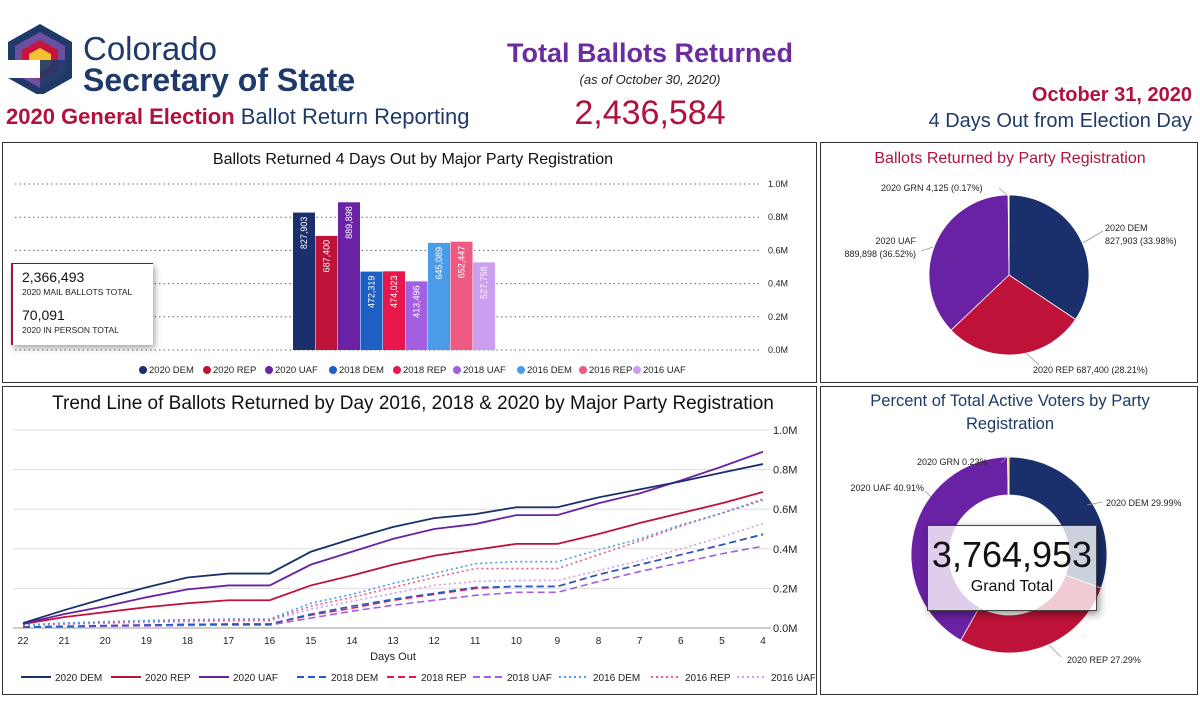 This screenshot has height=711, width=1200. Describe the element at coordinates (424, 370) in the screenshot. I see `bar-legend-label: 2018 REP` at that location.